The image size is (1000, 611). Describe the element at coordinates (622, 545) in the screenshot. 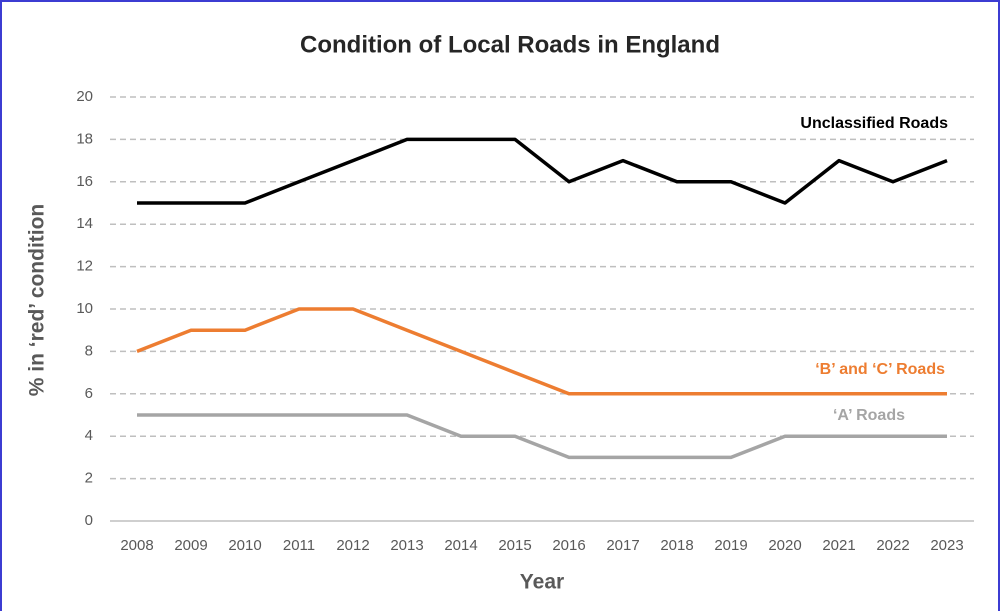

I see `x-tick-label: 2017` at that location.